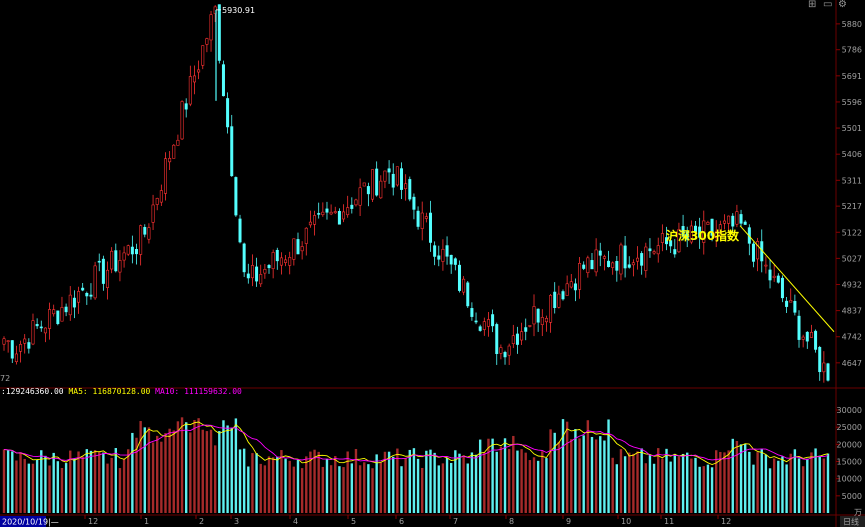 The image size is (865, 527). Describe the element at coordinates (812, 5) in the screenshot. I see `window-layout-icon: ⊞` at that location.